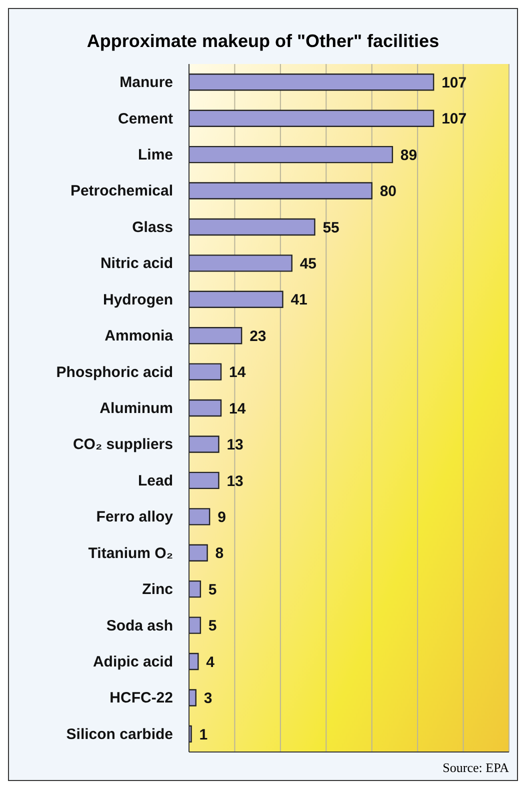 This screenshot has width=526, height=794. Describe the element at coordinates (152, 227) in the screenshot. I see `y-tick-label: Glass` at that location.